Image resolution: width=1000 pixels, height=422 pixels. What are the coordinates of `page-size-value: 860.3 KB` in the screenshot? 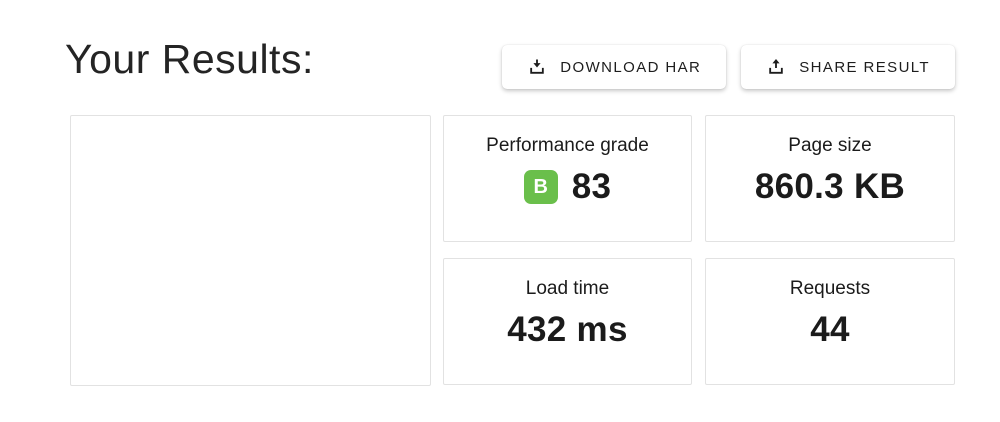 It's located at (830, 186).